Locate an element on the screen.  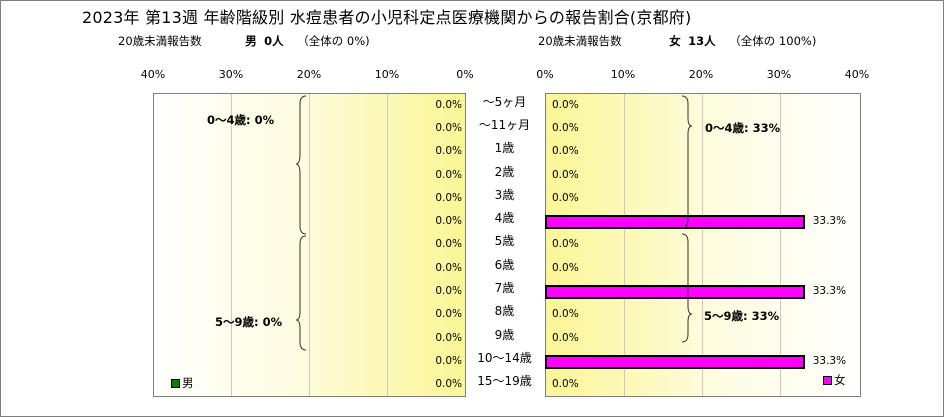
male-report-label: 20歳未満報告数 is located at coordinates (160, 41).